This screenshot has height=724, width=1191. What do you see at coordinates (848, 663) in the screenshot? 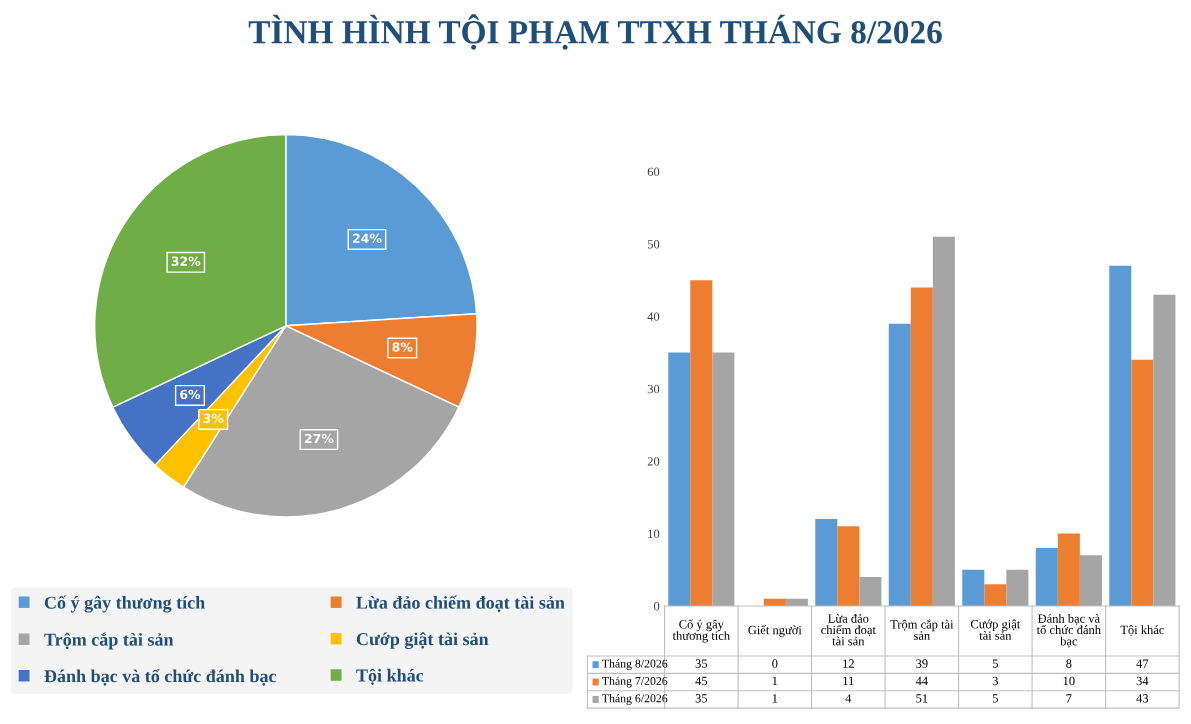
I see `data-label: 12` at bounding box center [848, 663].